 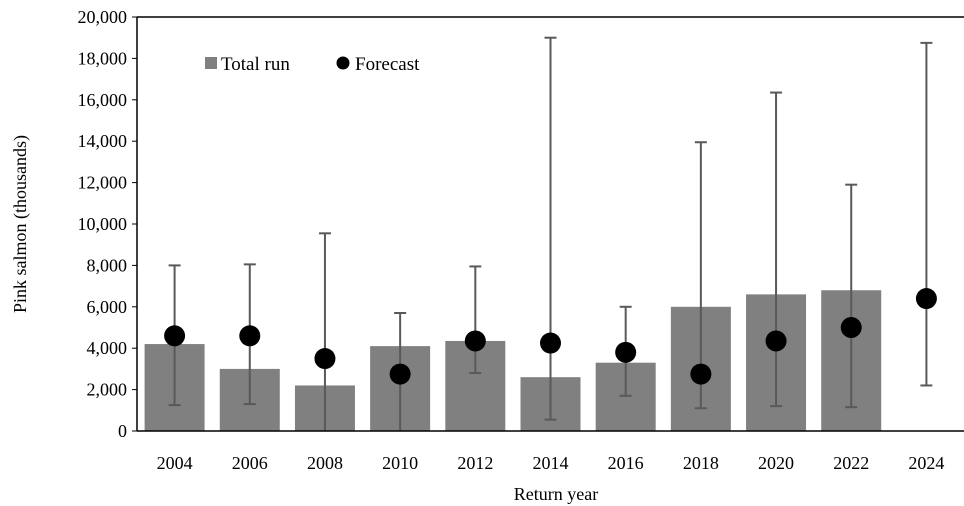 What do you see at coordinates (250, 463) in the screenshot?
I see `x-tick-label-2006: 2006` at bounding box center [250, 463].